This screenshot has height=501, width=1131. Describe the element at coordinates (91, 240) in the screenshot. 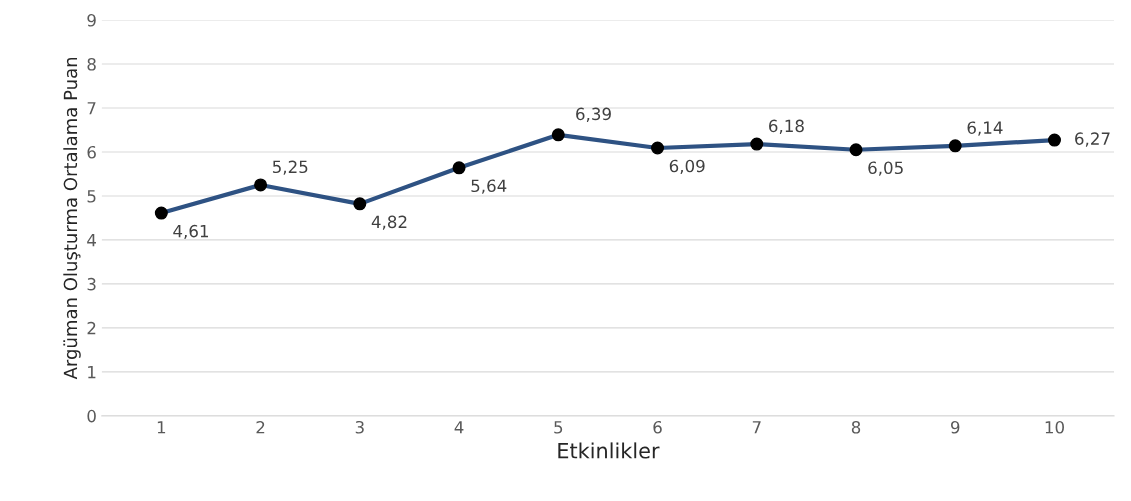

I see `y-tick-label: 4` at that location.